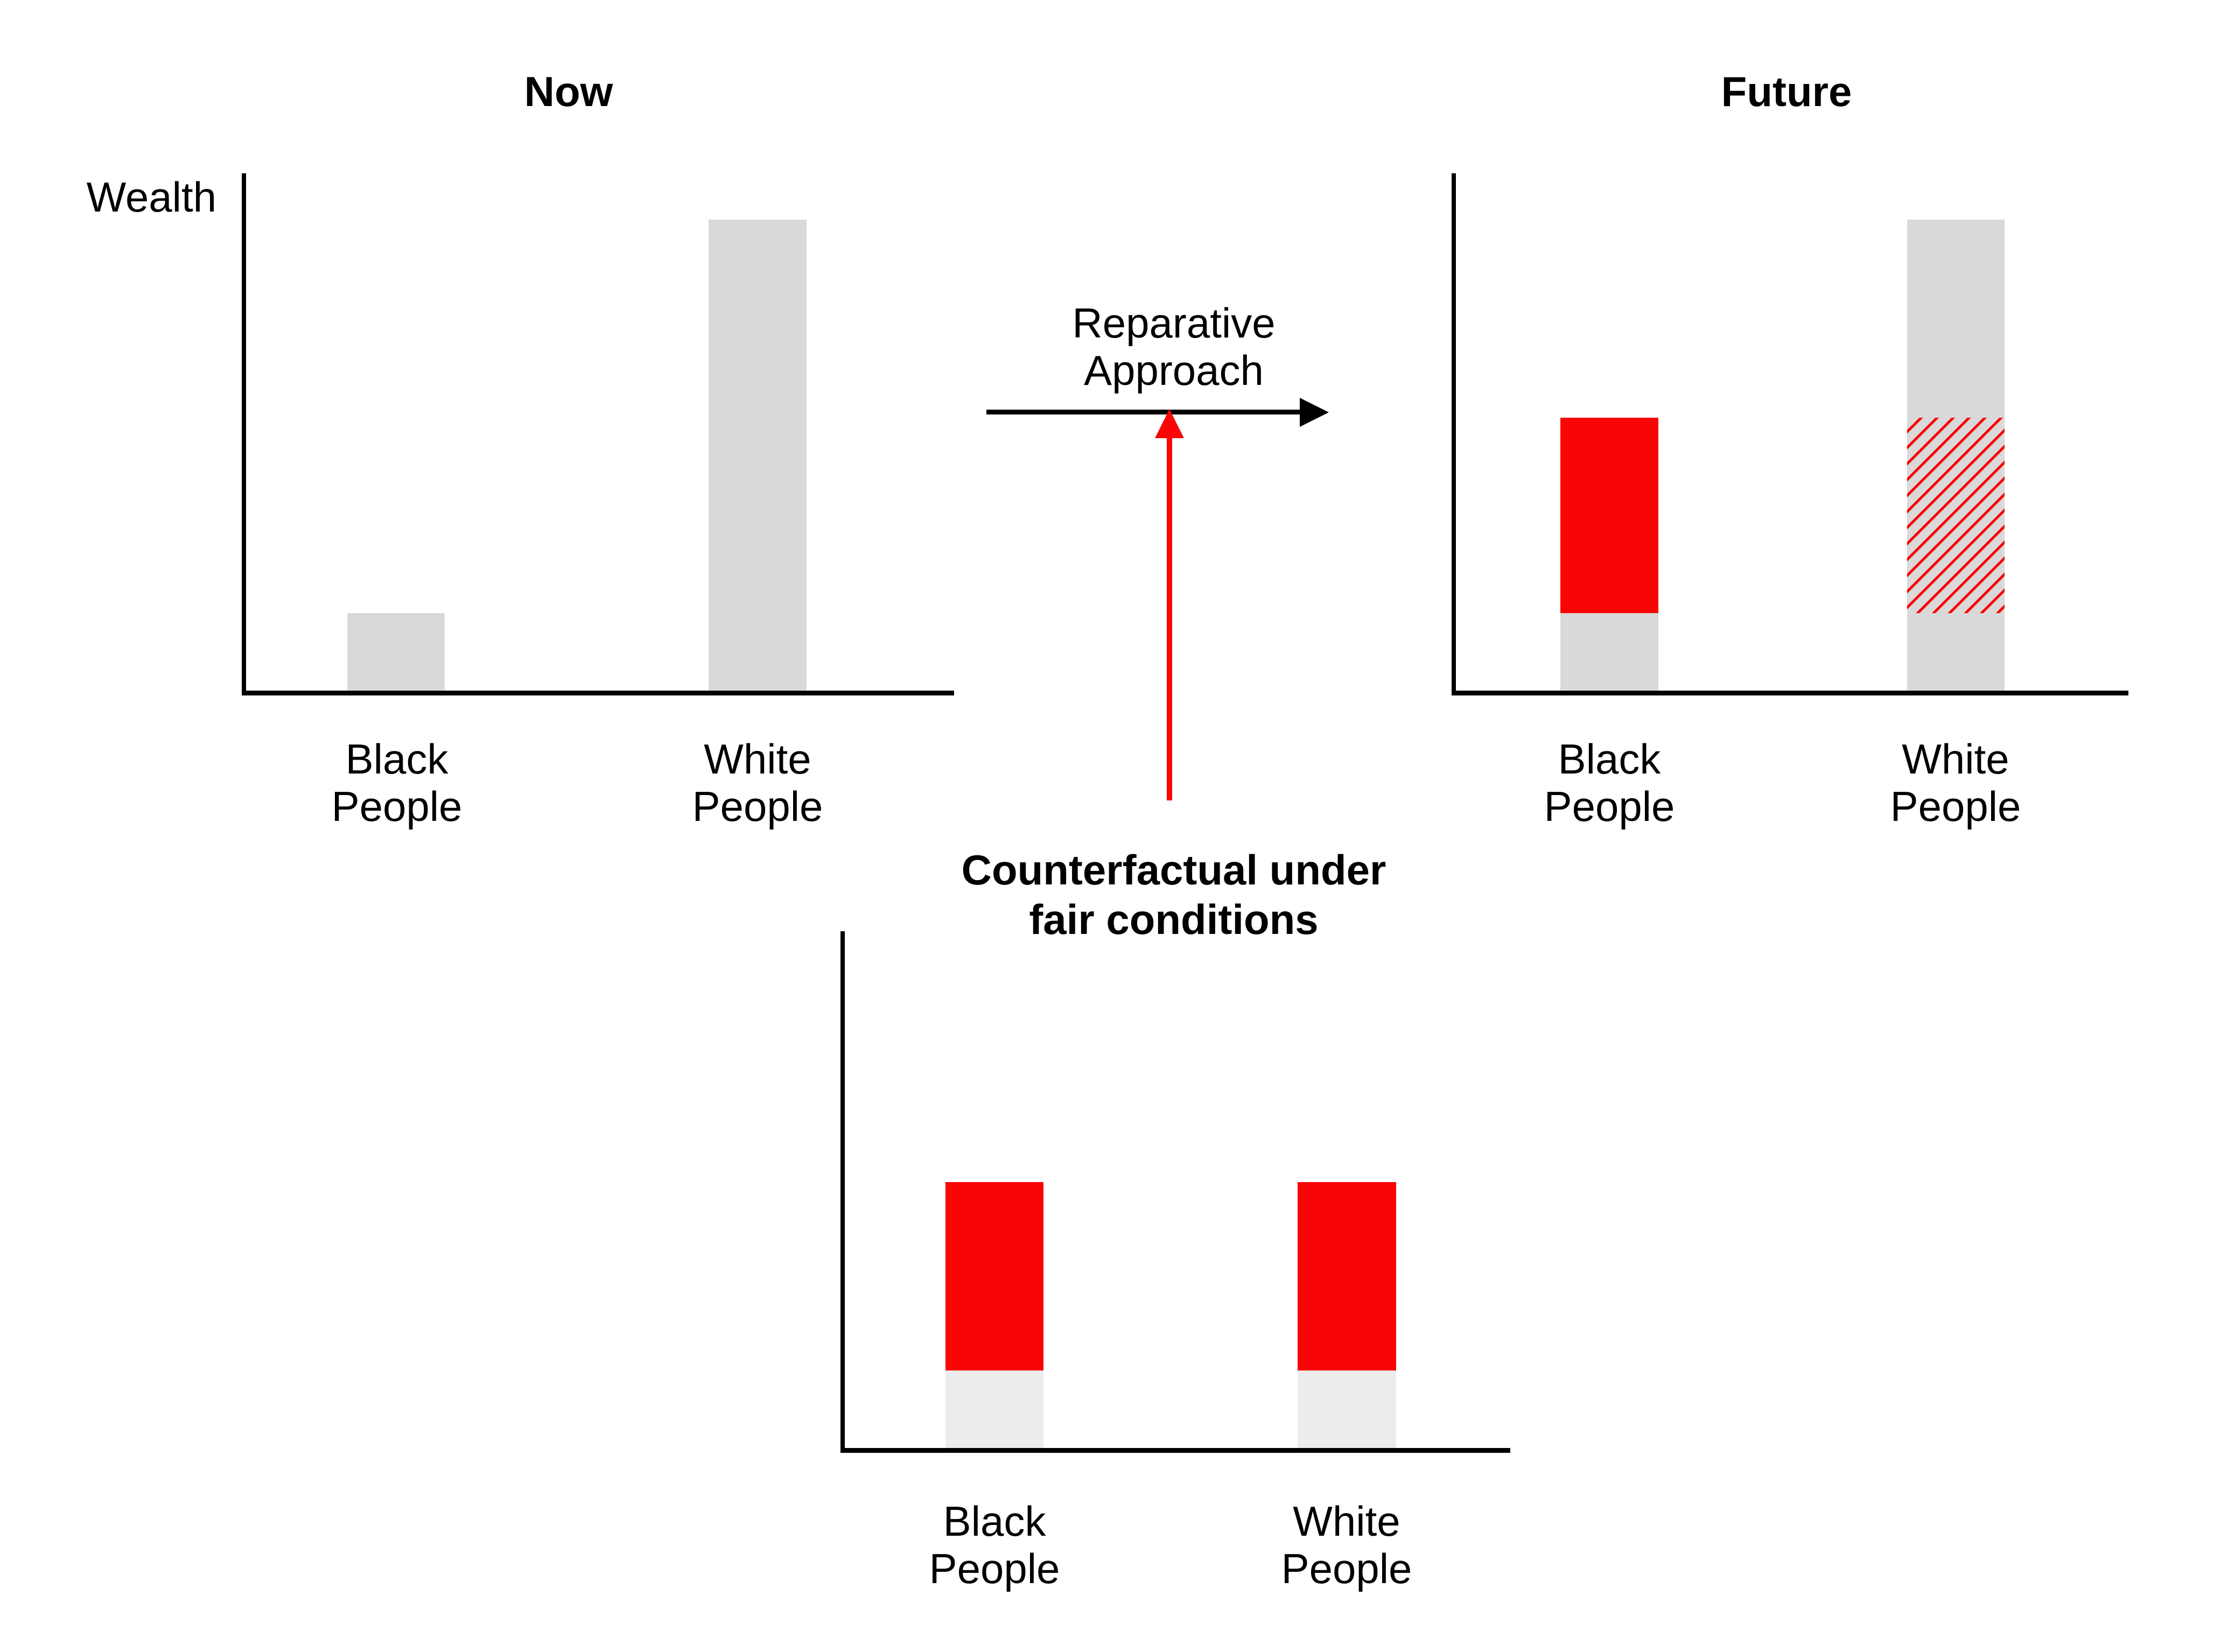  I want to click on bar-now-white-people, so click(758, 455).